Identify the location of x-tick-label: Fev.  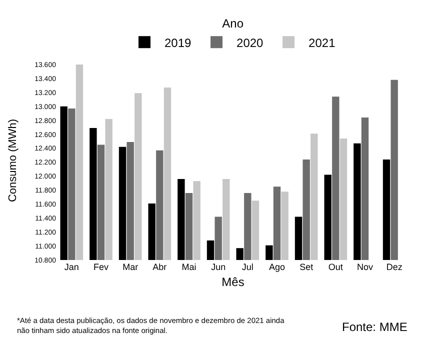
(101, 267).